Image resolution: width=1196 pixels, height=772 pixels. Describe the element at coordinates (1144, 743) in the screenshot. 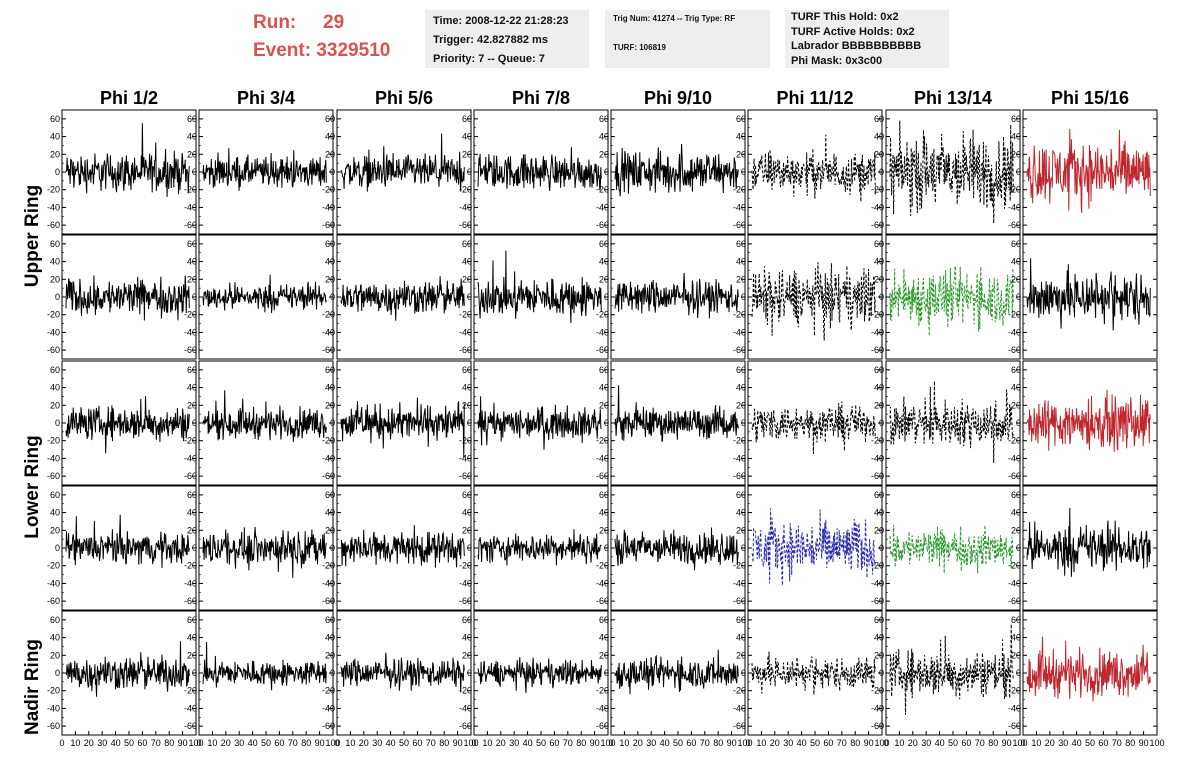

I see `x-tick-label: 90` at that location.